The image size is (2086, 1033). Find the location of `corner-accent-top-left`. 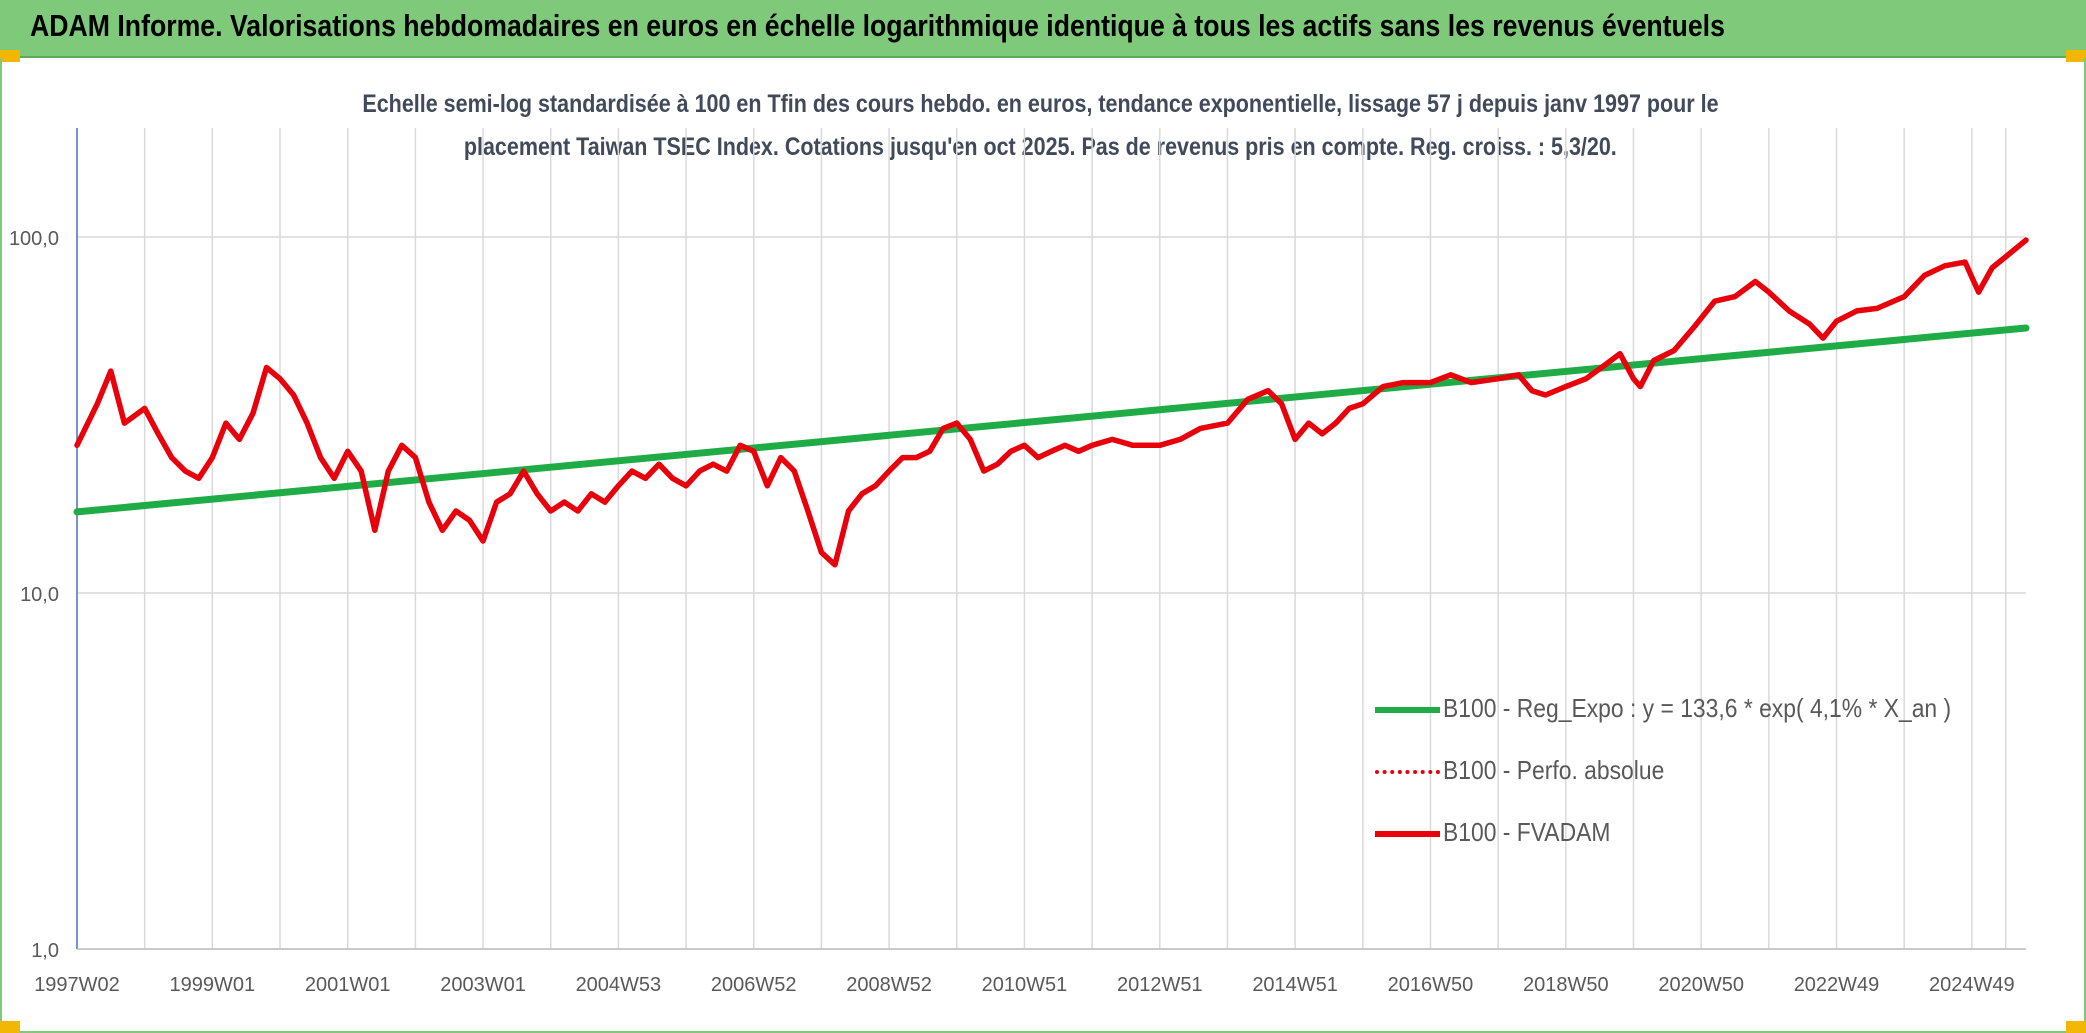

corner-accent-top-left is located at coordinates (10, 56).